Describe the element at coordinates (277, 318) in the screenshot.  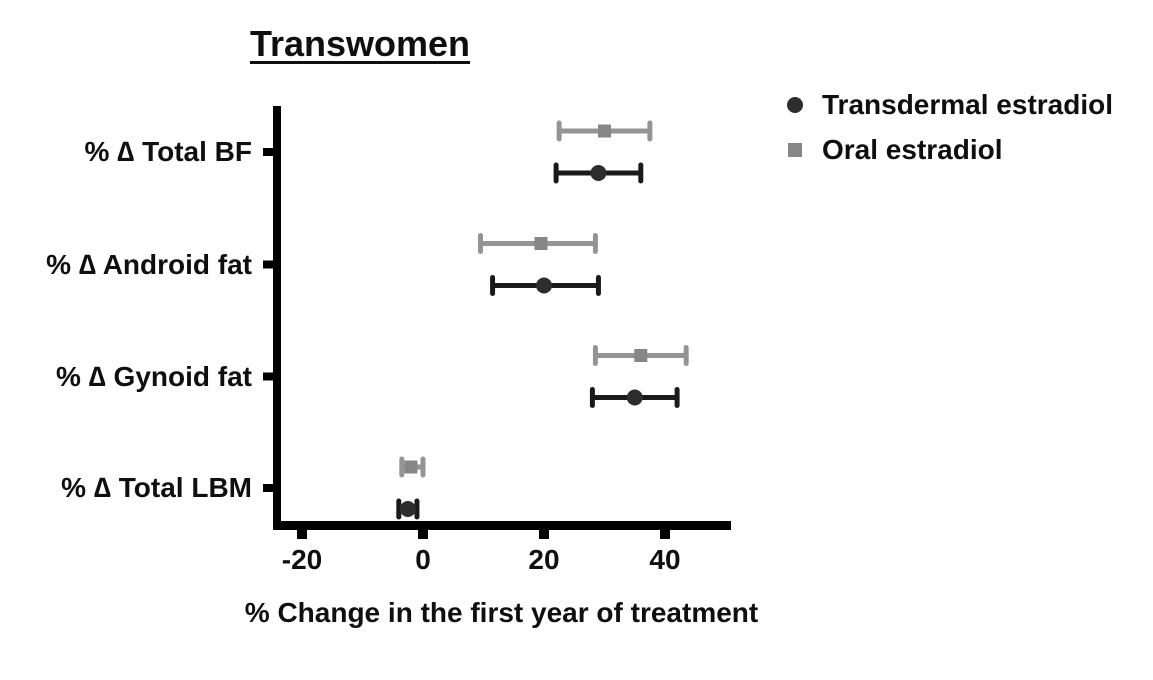
I see `y-axis-spine` at that location.